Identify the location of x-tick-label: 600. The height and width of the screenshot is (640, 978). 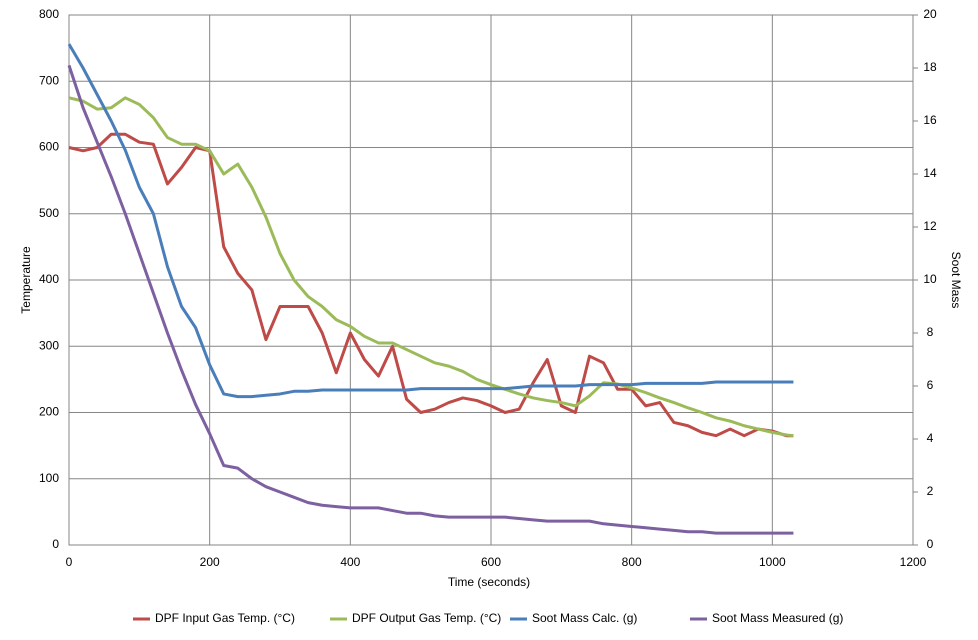
(491, 562).